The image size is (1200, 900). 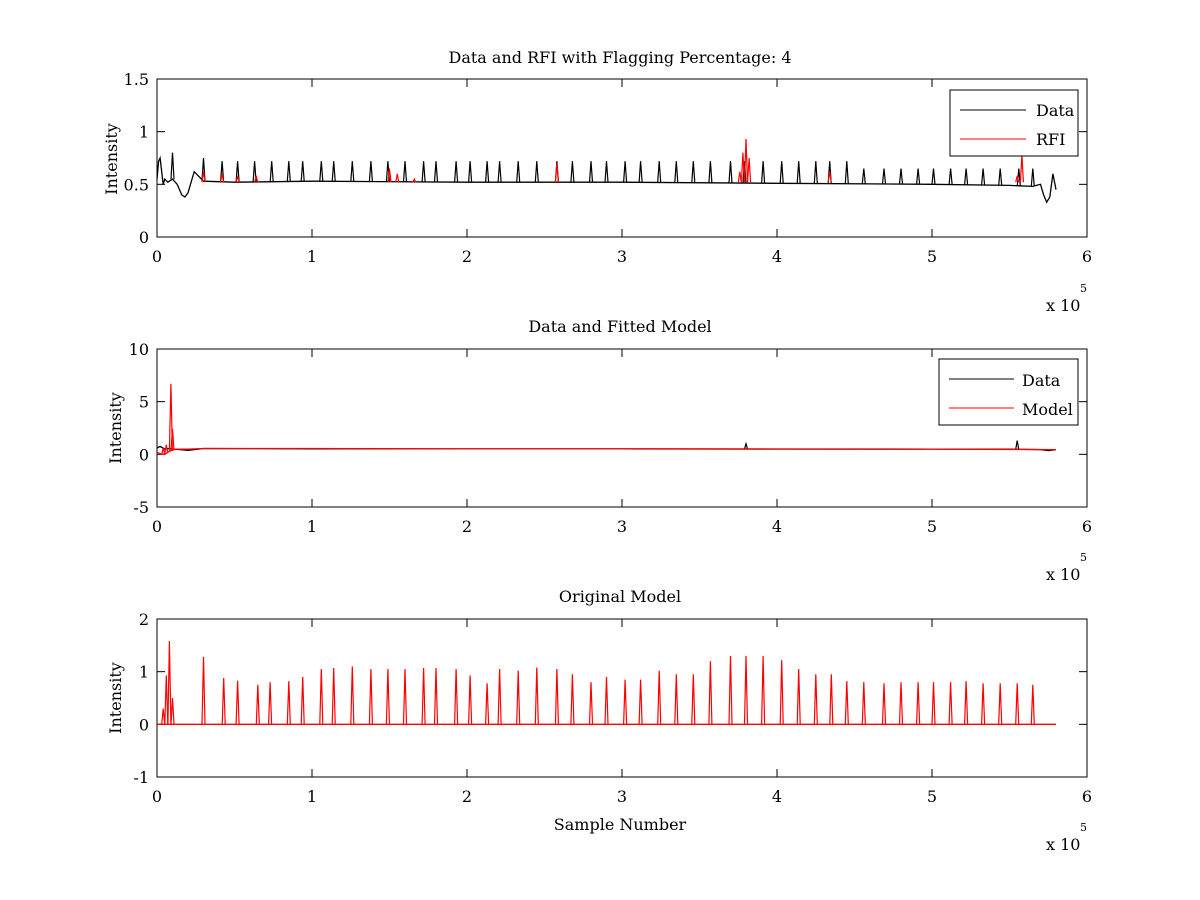 What do you see at coordinates (1083, 827) in the screenshot?
I see `panel-bottom-exponent-power: 5` at bounding box center [1083, 827].